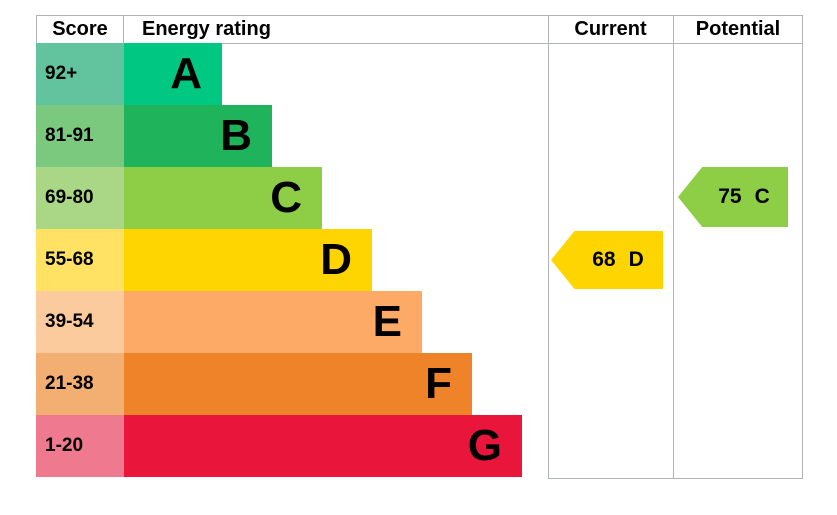 The image size is (837, 515). Describe the element at coordinates (419, 198) in the screenshot. I see `band-row-c: 69-80 C` at that location.